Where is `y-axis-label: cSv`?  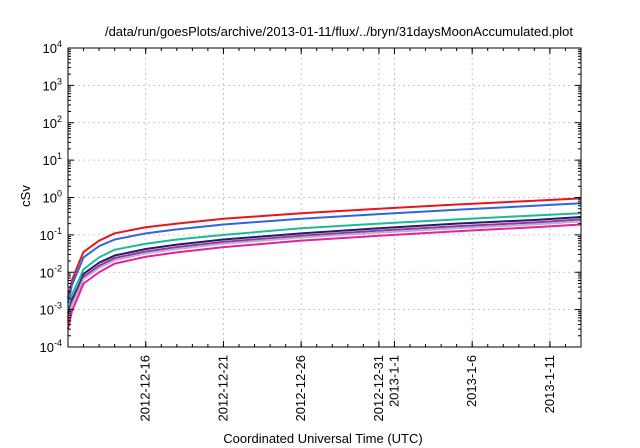
y-axis-label: cSv is located at coordinates (25, 196).